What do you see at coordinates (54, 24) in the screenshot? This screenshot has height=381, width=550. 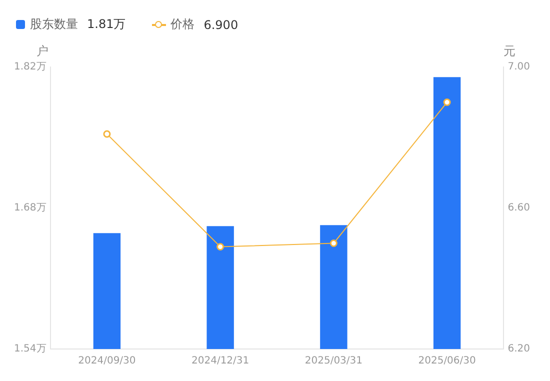 I see `legend-label: 股东数量` at bounding box center [54, 24].